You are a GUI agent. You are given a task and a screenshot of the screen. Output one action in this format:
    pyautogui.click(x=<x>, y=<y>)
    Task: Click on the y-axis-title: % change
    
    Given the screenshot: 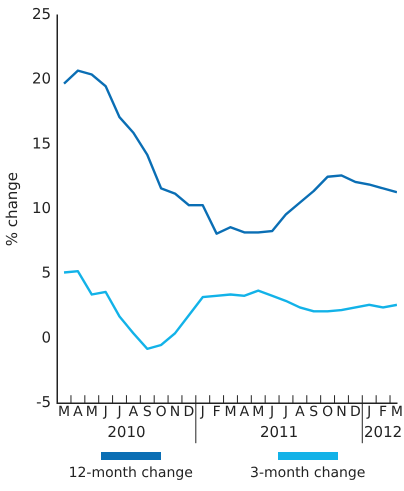 What is the action you would take?
    pyautogui.click(x=11, y=209)
    